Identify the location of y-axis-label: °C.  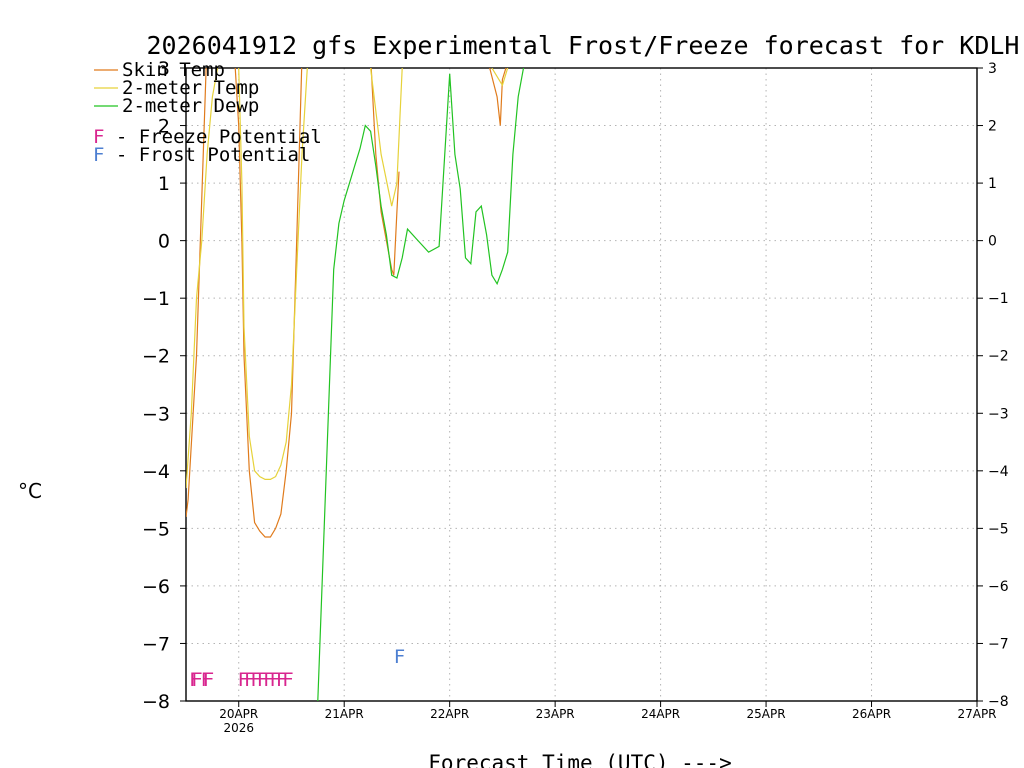
(30, 491).